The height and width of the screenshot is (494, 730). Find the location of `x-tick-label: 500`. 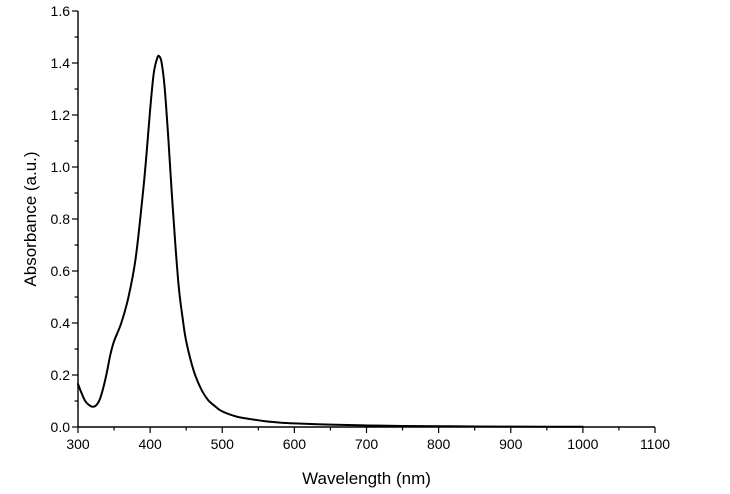

x-tick-label: 500 is located at coordinates (223, 444).